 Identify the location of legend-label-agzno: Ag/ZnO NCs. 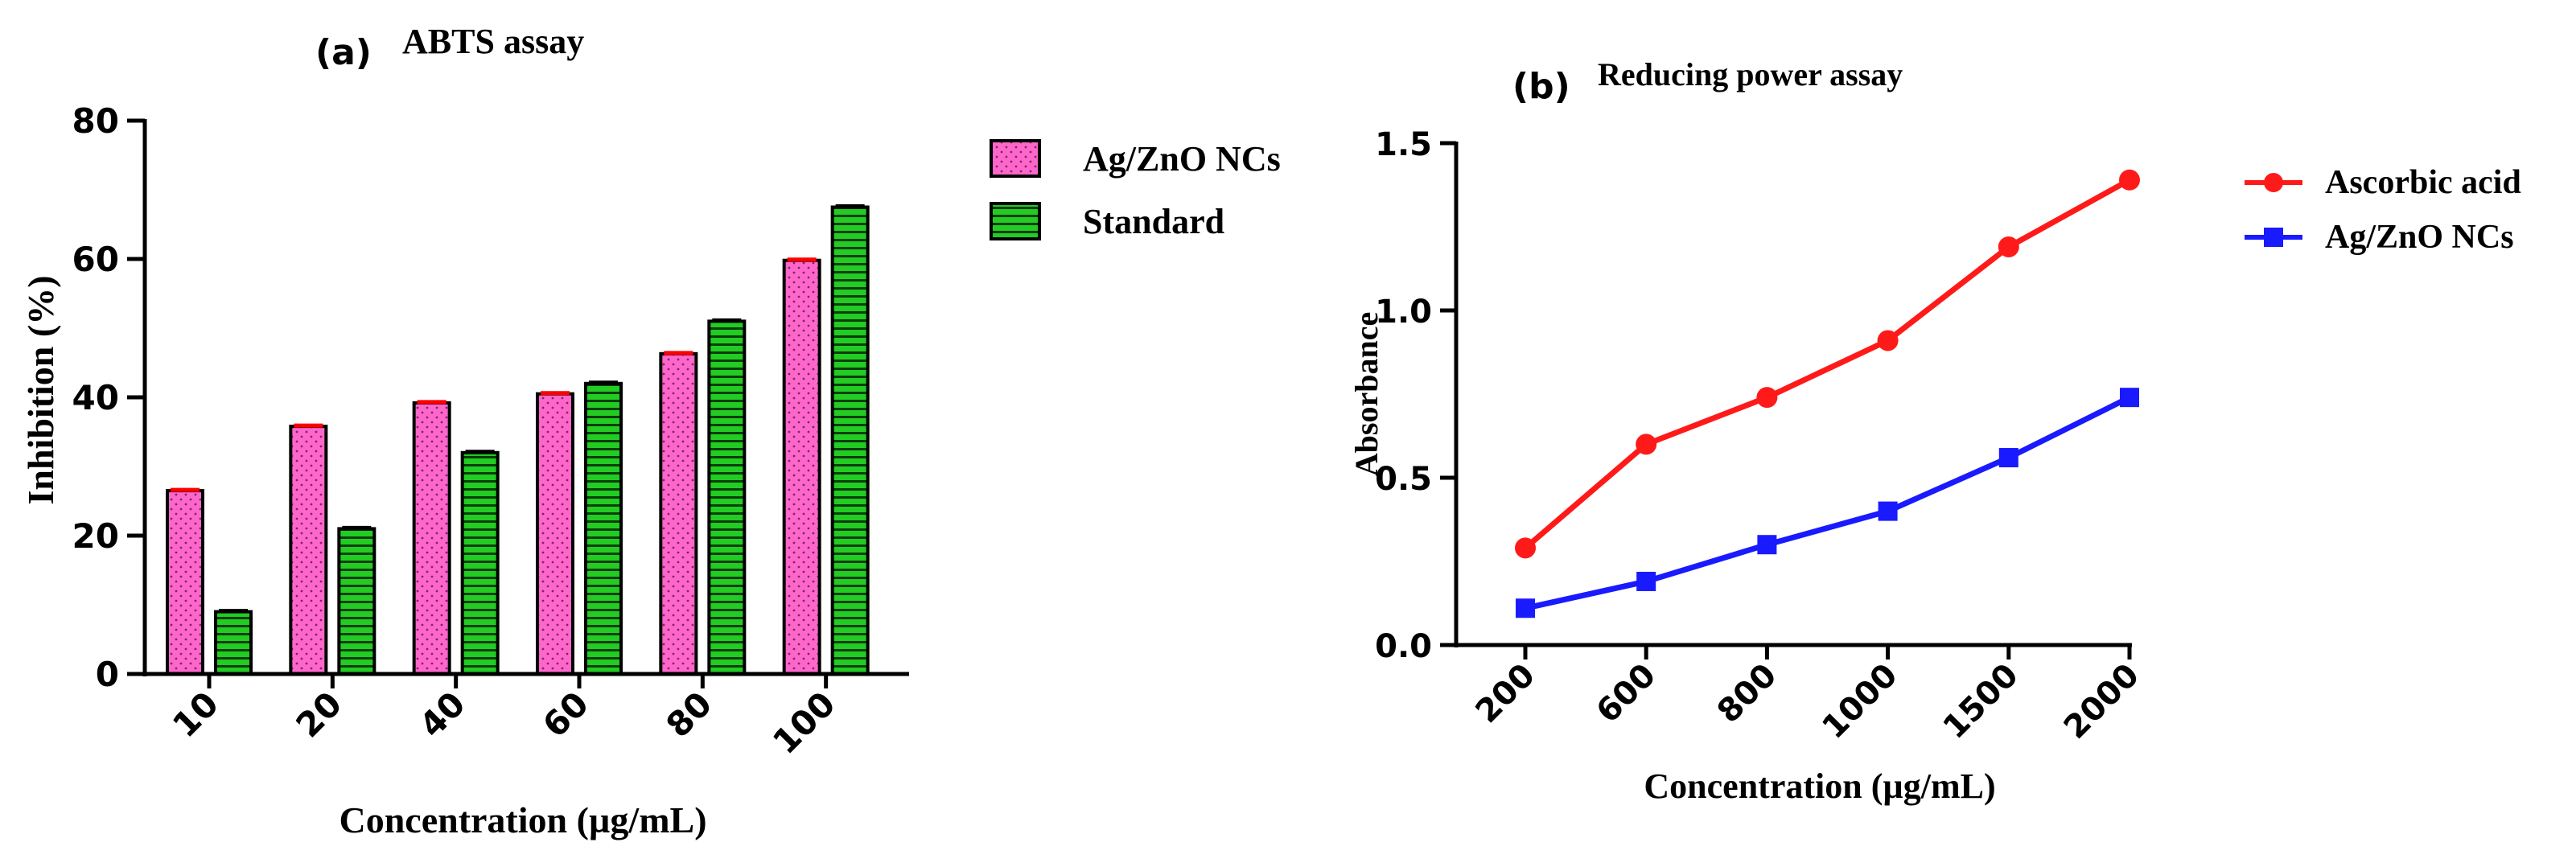
(1182, 159).